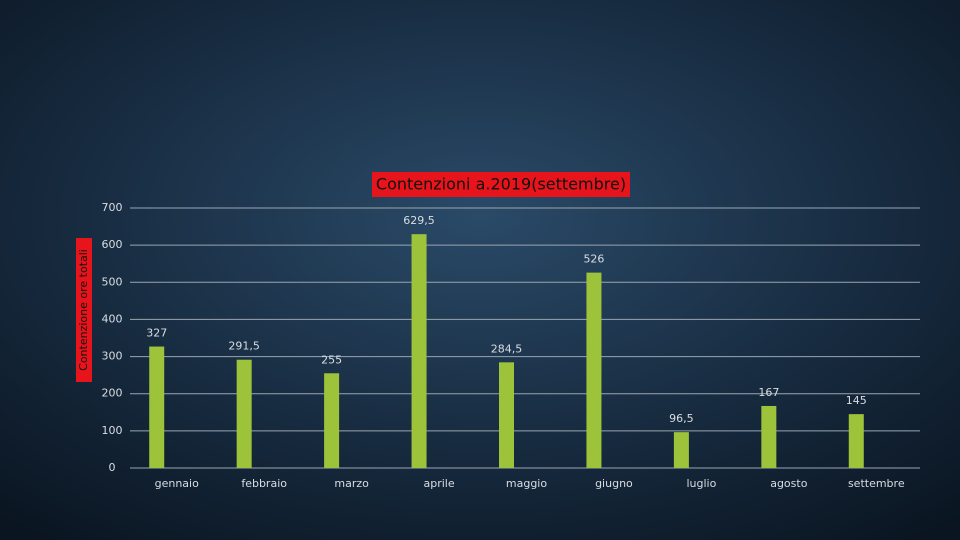 This screenshot has width=960, height=540. Describe the element at coordinates (856, 400) in the screenshot. I see `value-label: 145` at that location.